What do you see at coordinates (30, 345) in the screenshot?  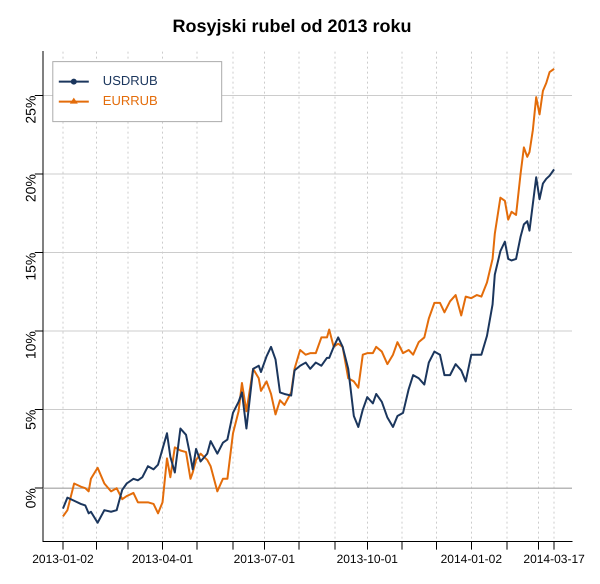 I see `y-tick-label: 10%` at bounding box center [30, 345].